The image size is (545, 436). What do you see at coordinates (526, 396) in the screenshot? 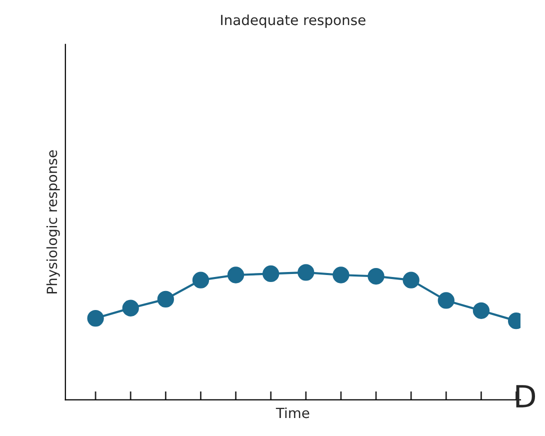
I see `annotation: D` at bounding box center [526, 396].